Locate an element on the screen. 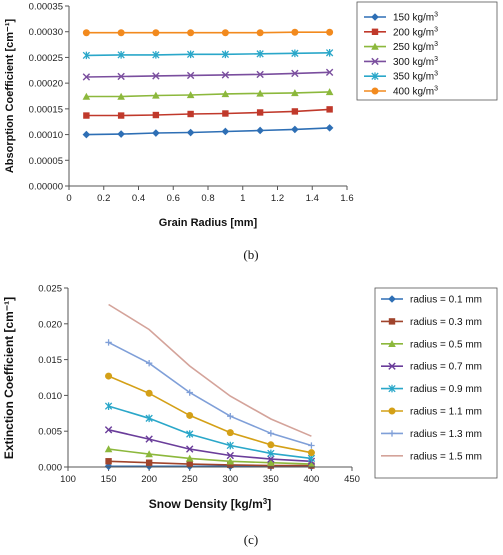 This screenshot has height=555, width=503. y-tick-label: 0.010 is located at coordinates (50, 396).